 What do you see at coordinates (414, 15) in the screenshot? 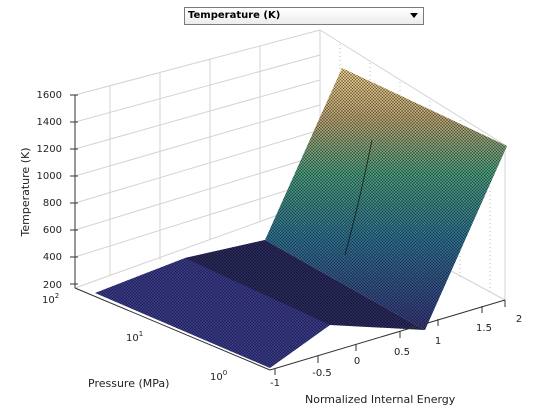
I see `chevron-down-icon` at bounding box center [414, 15].